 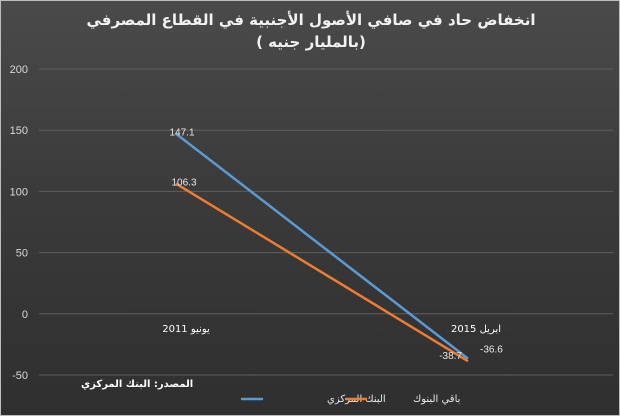 I want to click on y-tick-label: -50, so click(x=20, y=376).